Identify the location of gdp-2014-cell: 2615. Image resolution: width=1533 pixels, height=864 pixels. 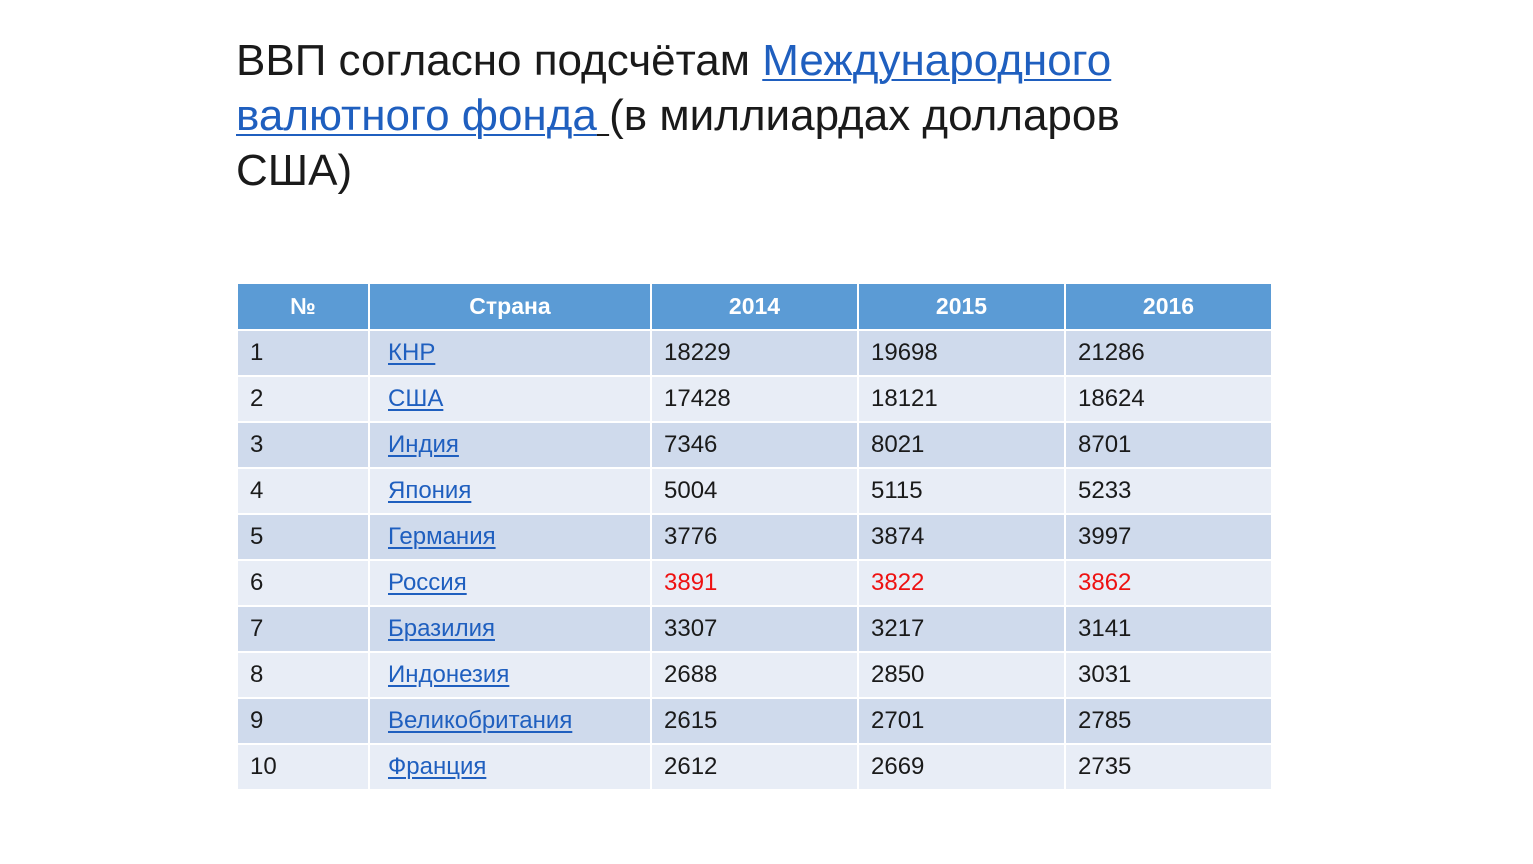
(754, 721).